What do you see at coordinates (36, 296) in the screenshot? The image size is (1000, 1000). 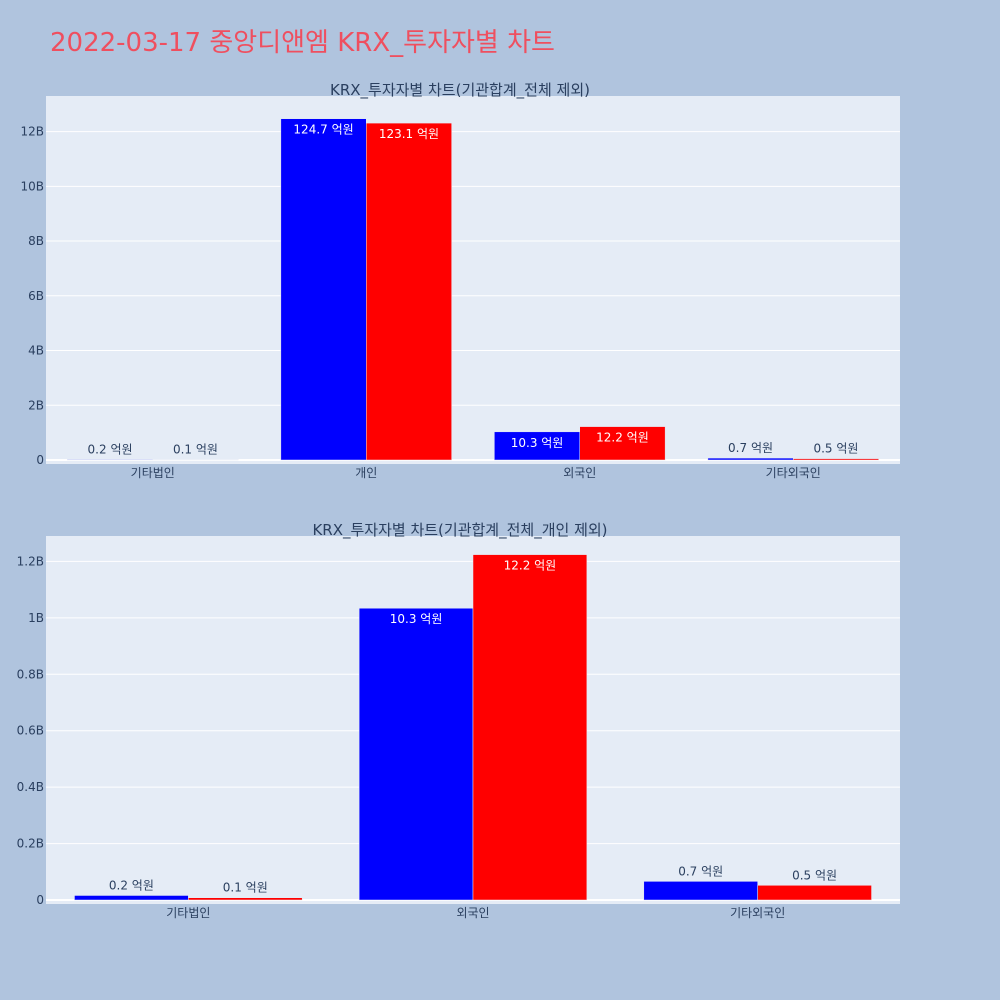 I see `y-tick-label: 6B` at bounding box center [36, 296].